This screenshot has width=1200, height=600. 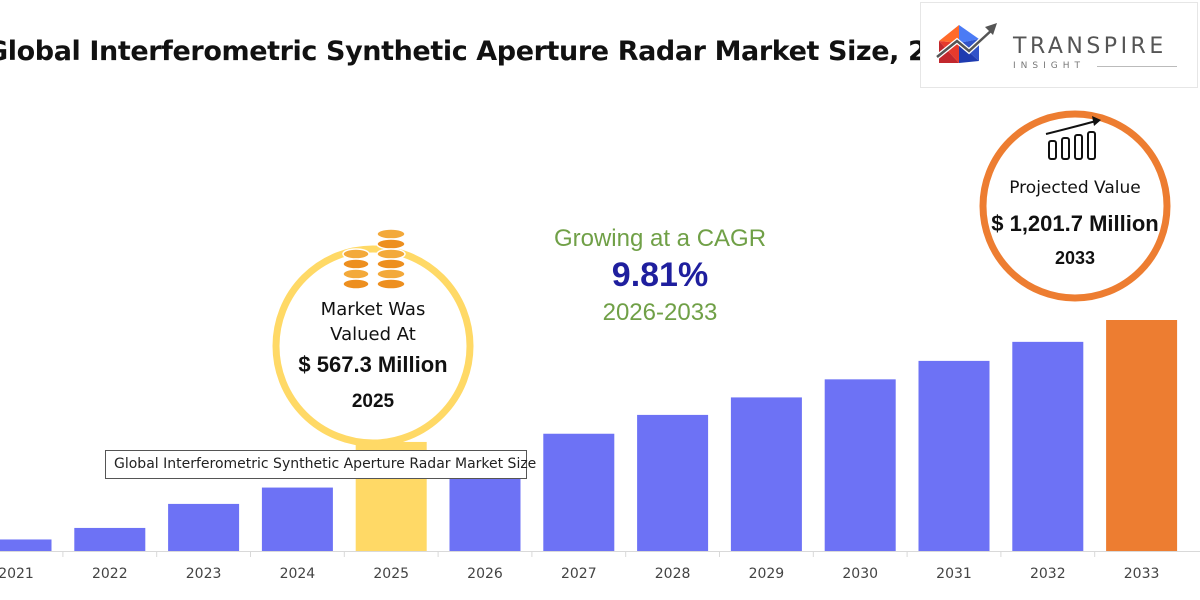 I want to click on bar-2029, so click(x=766, y=474).